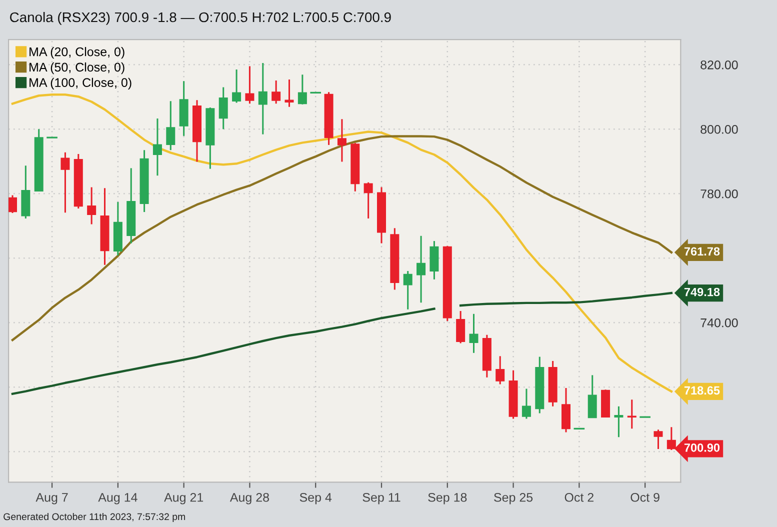  What do you see at coordinates (381, 498) in the screenshot?
I see `x-tick-label: Sep 11` at bounding box center [381, 498].